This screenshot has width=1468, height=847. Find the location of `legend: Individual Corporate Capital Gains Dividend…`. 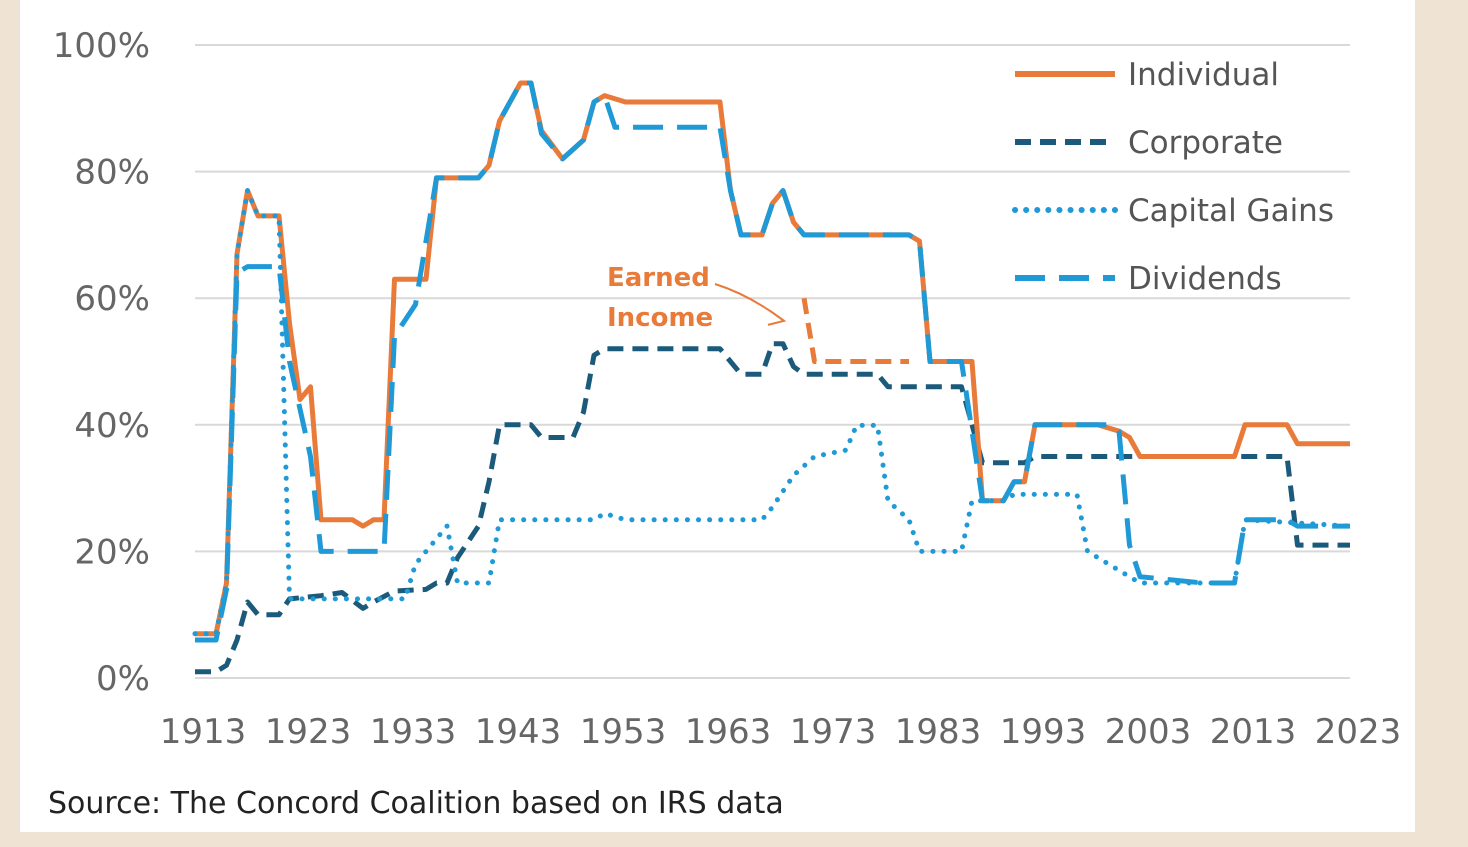

legend: Individual Corporate Capital Gains Dividend… is located at coordinates (1173, 177).